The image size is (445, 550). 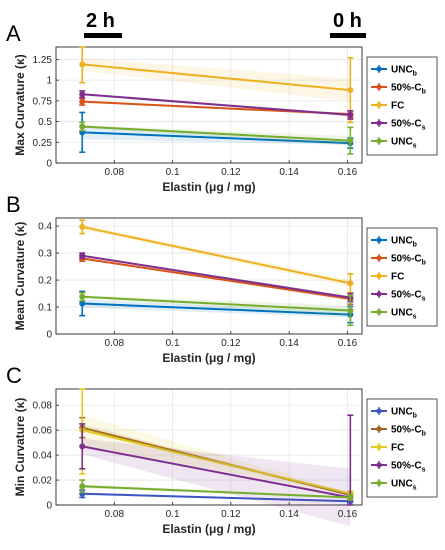 What do you see at coordinates (115, 514) in the screenshot?
I see `x-tick-label: 0.08` at bounding box center [115, 514].